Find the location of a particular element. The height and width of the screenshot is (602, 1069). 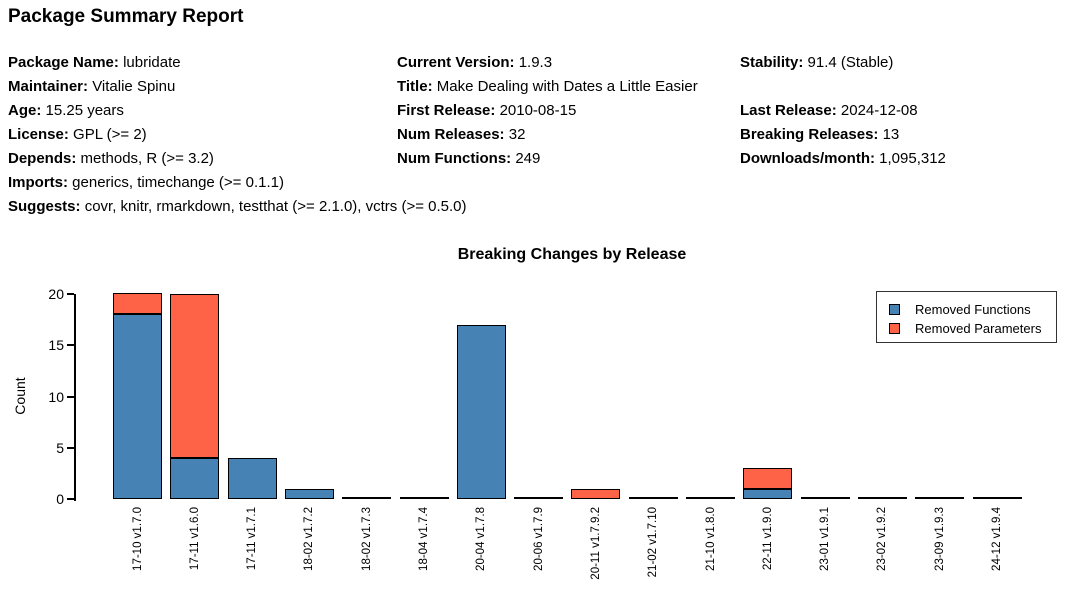

metadata-row: Last Release: 2024-12-08 is located at coordinates (843, 111).